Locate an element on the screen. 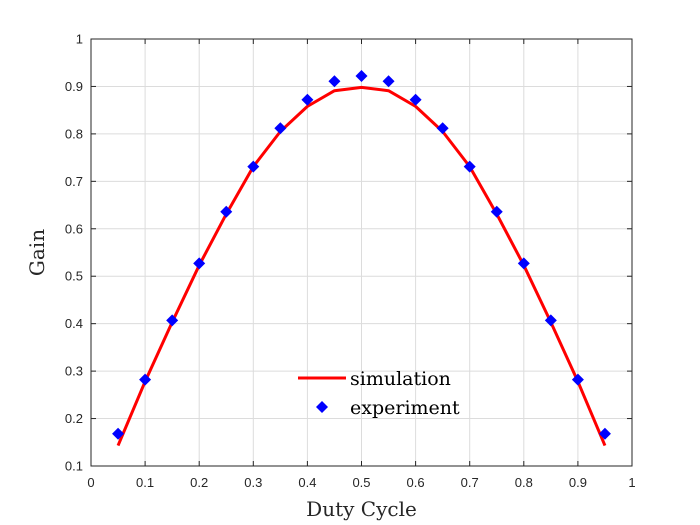  legend-simulation-label: simulation is located at coordinates (400, 379).